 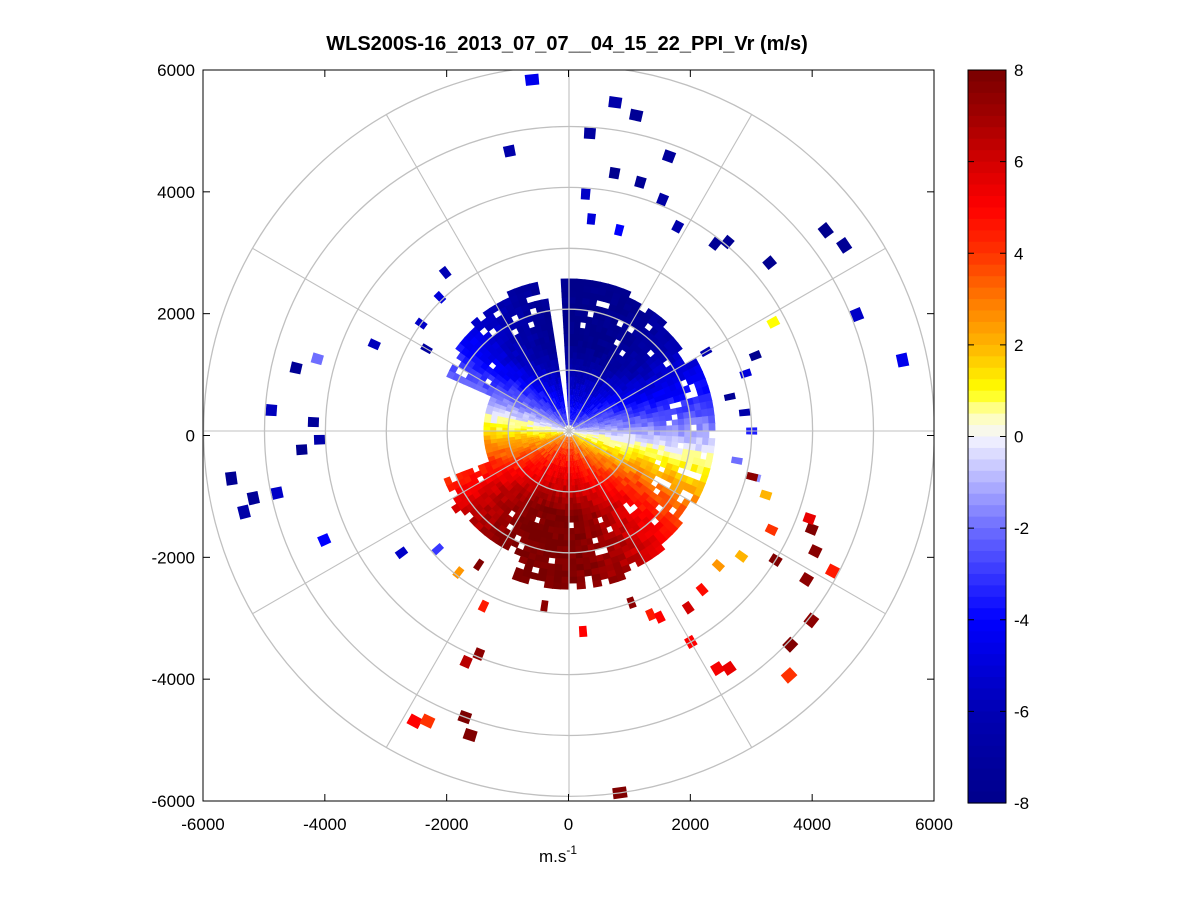 What do you see at coordinates (1021, 528) in the screenshot?
I see `colorbar-tick-label: -2` at bounding box center [1021, 528].